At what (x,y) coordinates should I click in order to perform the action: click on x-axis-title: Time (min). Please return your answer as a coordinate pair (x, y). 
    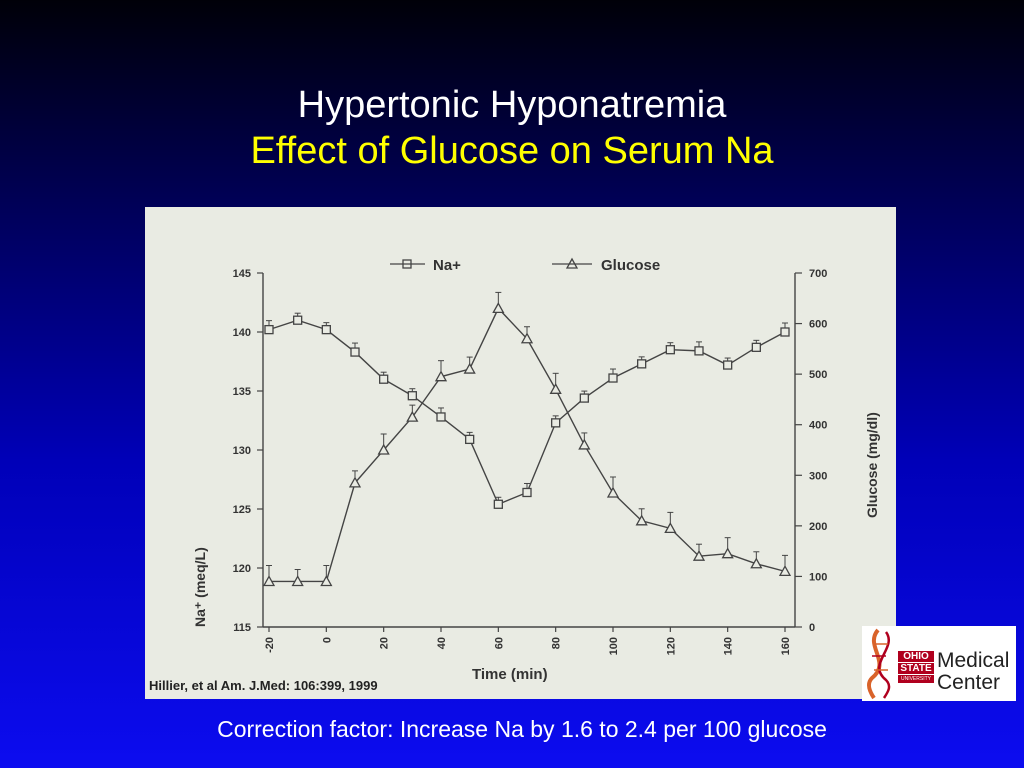
    Looking at the image, I should click on (510, 674).